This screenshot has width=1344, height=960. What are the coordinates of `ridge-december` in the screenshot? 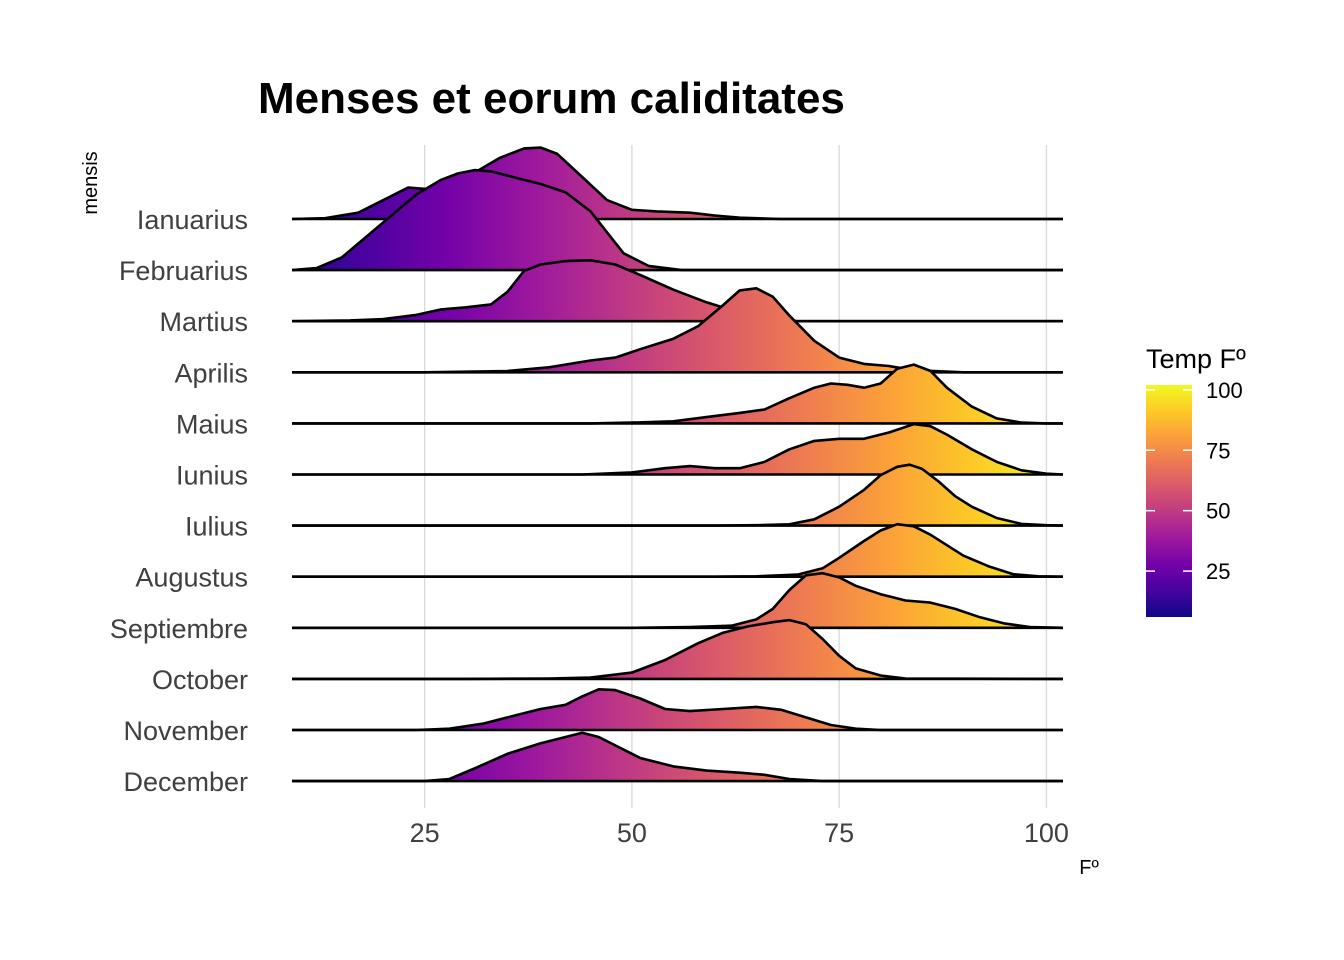 It's located at (677, 757).